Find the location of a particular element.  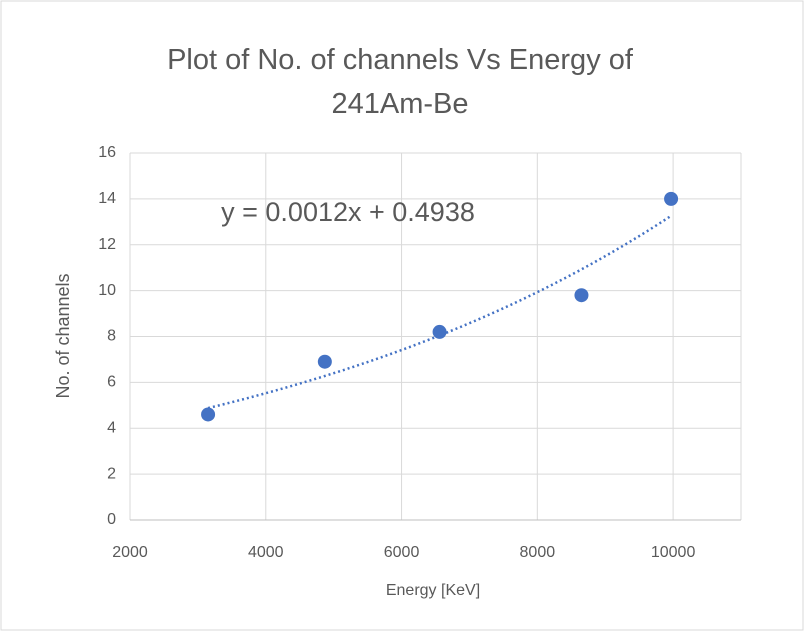

y-tick-label: 8 is located at coordinates (111, 336).